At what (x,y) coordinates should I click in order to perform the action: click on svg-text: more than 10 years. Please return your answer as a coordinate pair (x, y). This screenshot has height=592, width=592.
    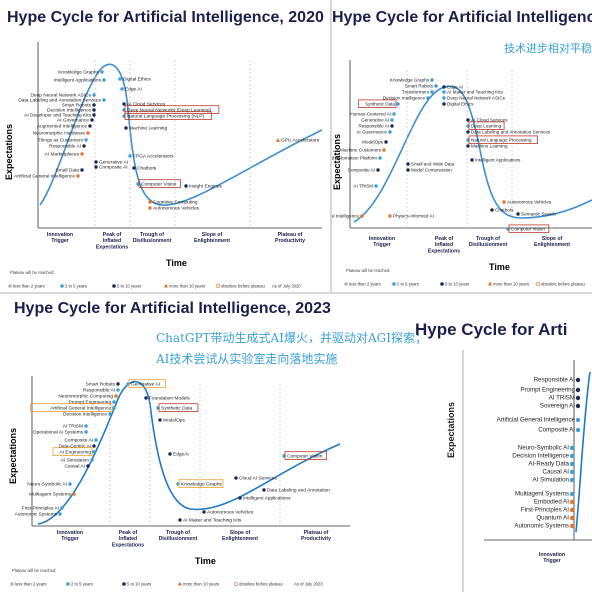
    Looking at the image, I should click on (187, 286).